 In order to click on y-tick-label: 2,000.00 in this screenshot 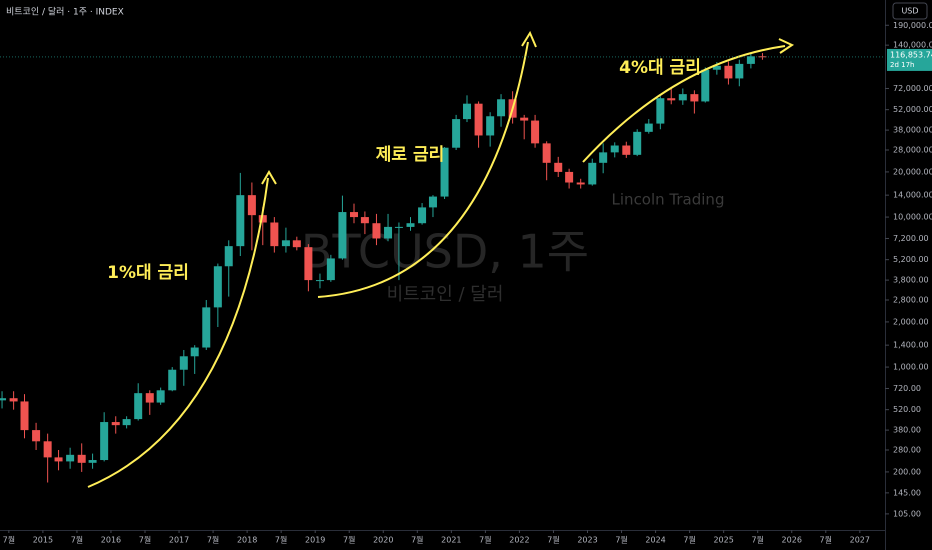, I will do `click(911, 321)`.